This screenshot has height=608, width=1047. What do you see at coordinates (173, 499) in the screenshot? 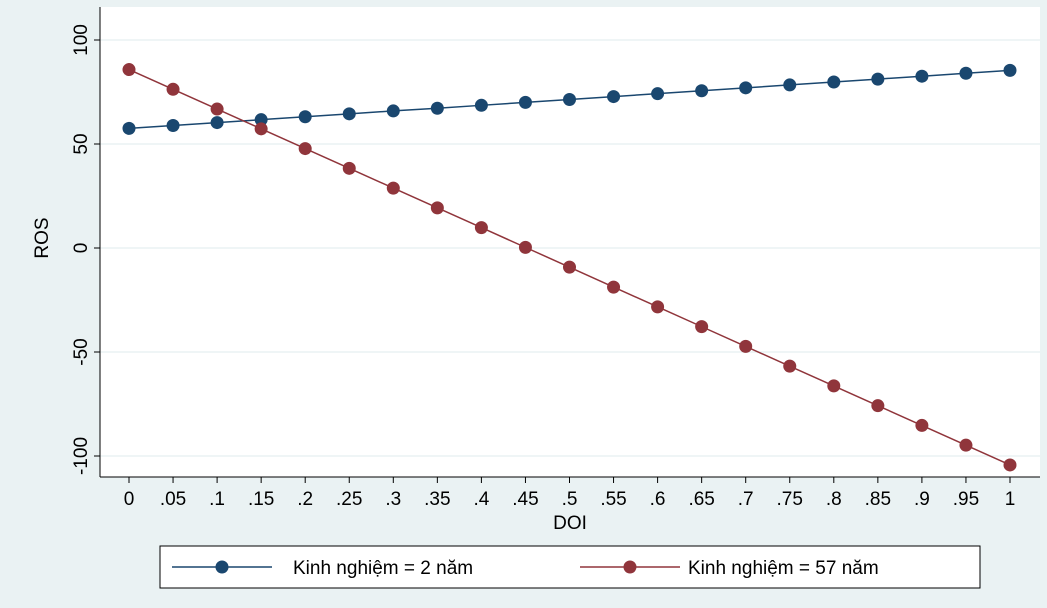
I see `x-tick-label: .05` at bounding box center [173, 499].